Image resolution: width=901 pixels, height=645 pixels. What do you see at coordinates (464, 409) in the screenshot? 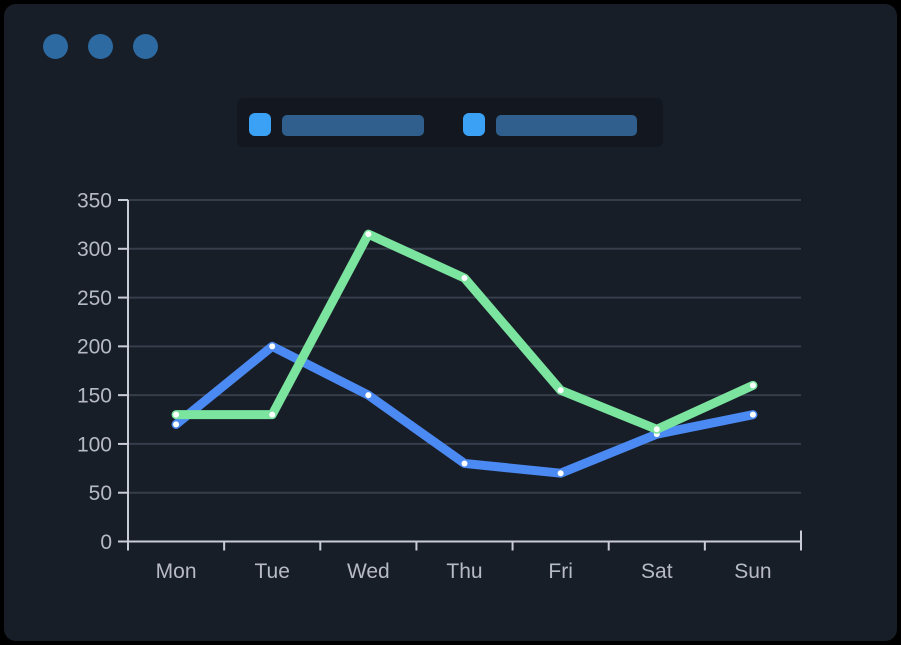
I see `series-blue-line` at bounding box center [464, 409].